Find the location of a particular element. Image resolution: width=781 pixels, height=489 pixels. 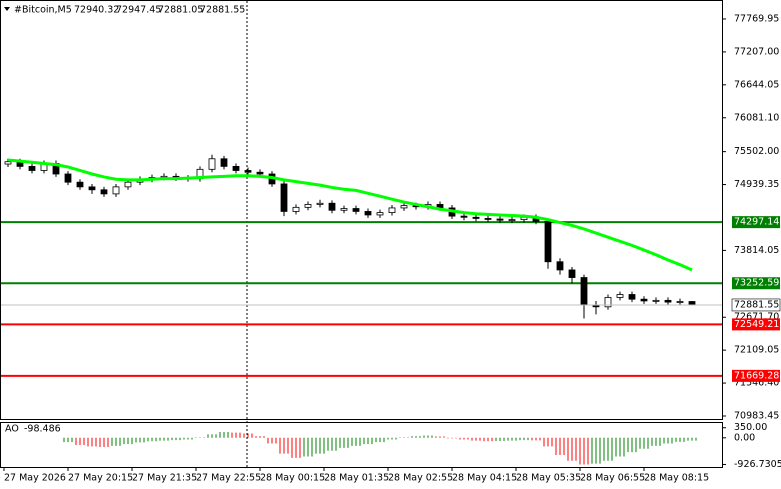

y-tick-label: 77207.00 is located at coordinates (756, 51).